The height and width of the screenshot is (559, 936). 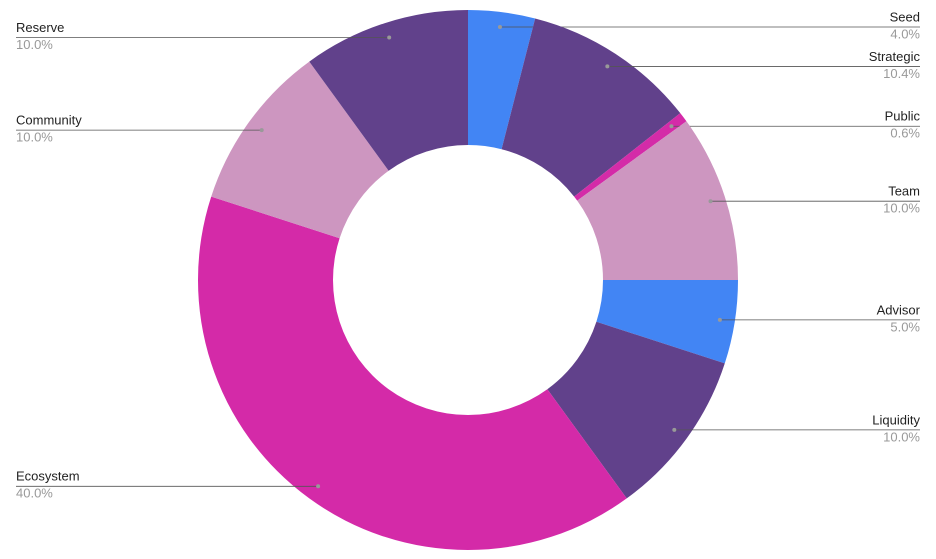 What do you see at coordinates (901, 73) in the screenshot?
I see `label-value: 10.4%` at bounding box center [901, 73].